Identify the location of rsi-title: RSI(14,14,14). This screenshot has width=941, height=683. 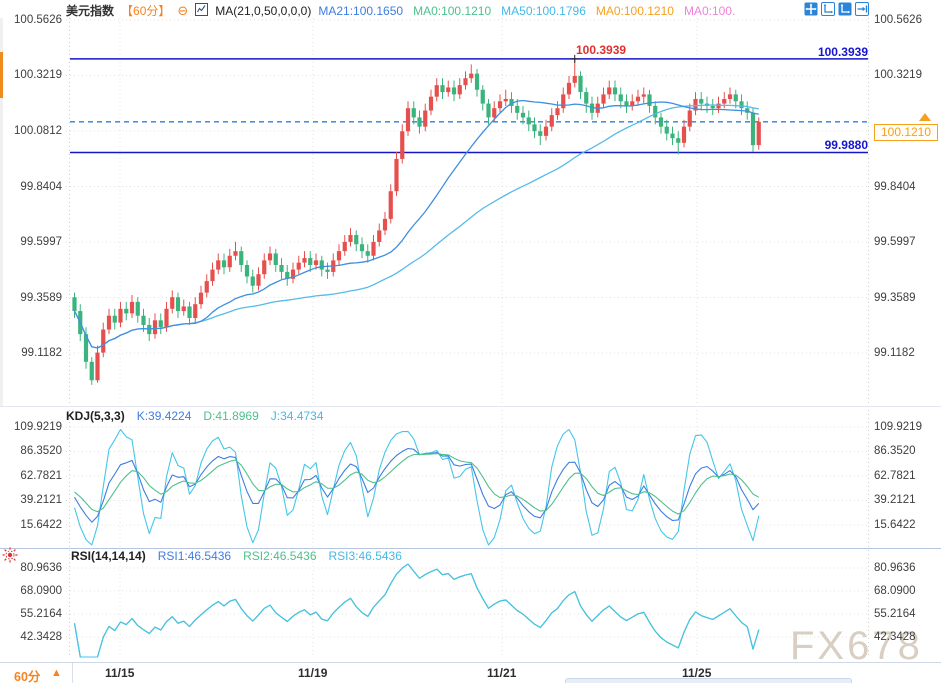
(108, 556).